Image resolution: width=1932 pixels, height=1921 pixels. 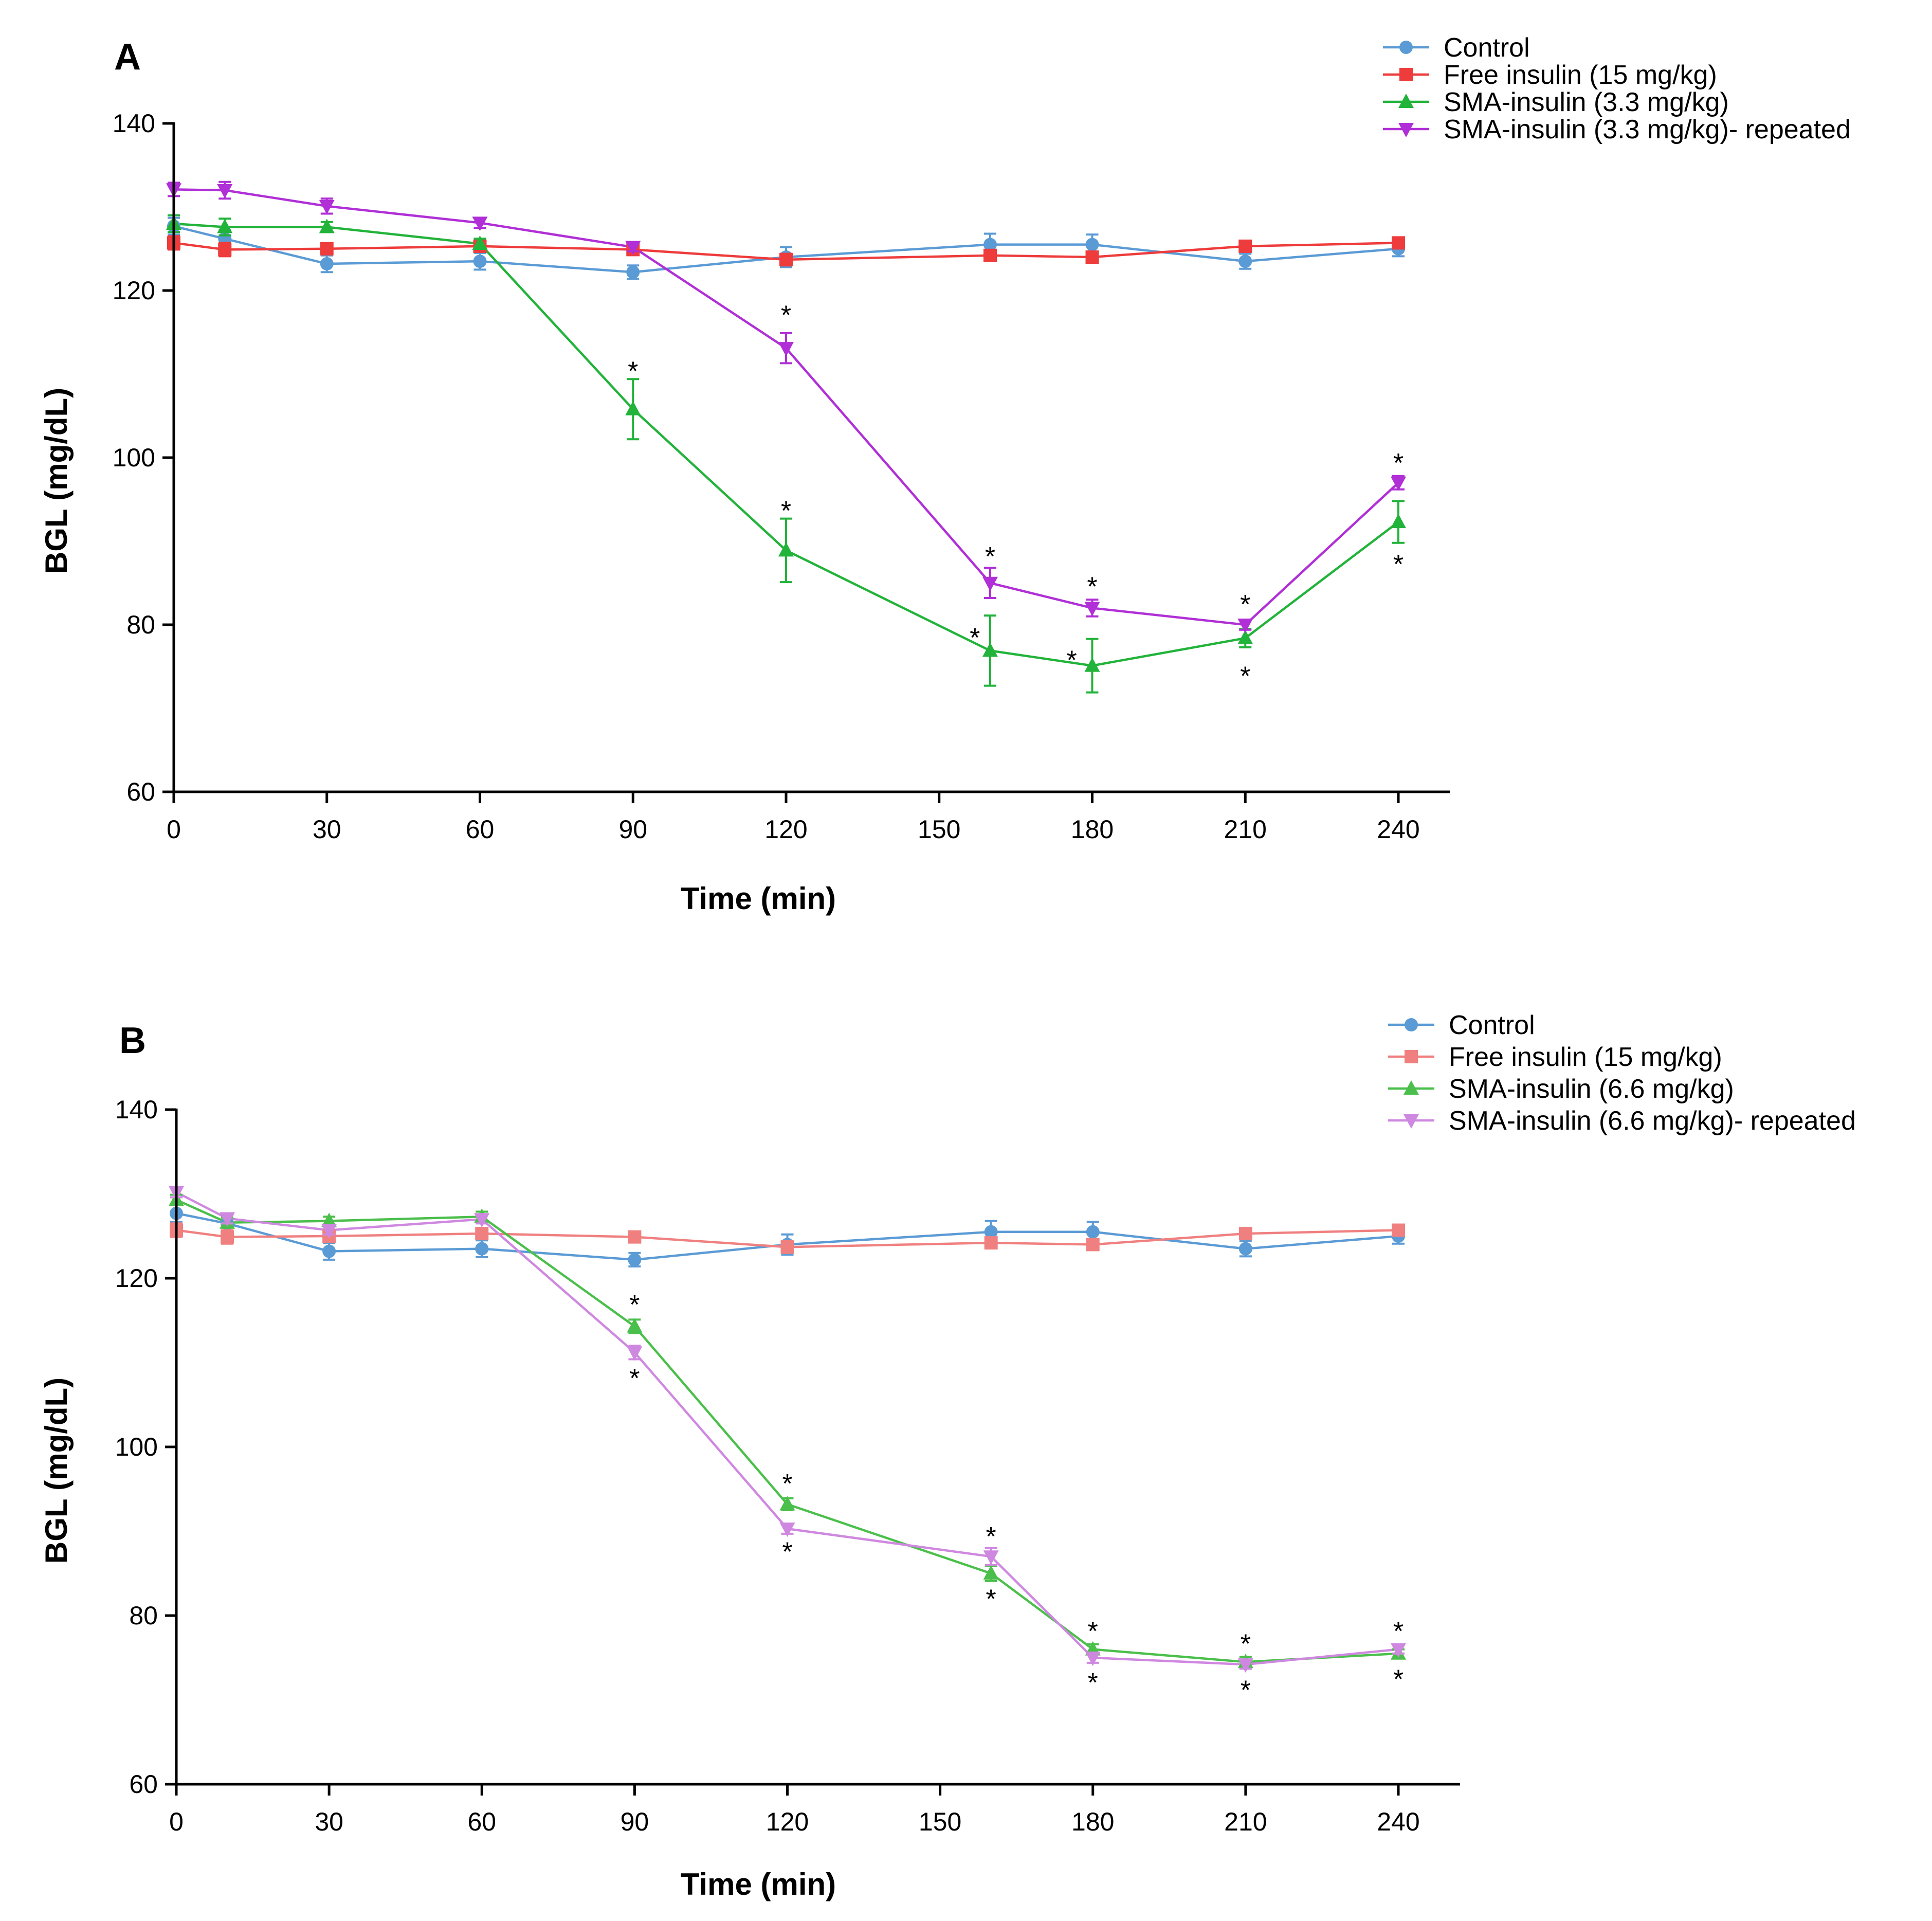 What do you see at coordinates (1580, 75) in the screenshot?
I see `legend-label: Free insulin (15 mg/kg)` at bounding box center [1580, 75].